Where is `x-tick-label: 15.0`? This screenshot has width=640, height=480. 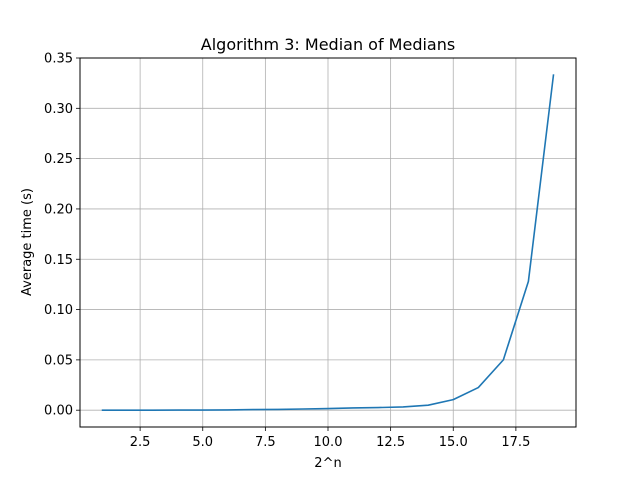 x-tick-label: 15.0 is located at coordinates (453, 442).